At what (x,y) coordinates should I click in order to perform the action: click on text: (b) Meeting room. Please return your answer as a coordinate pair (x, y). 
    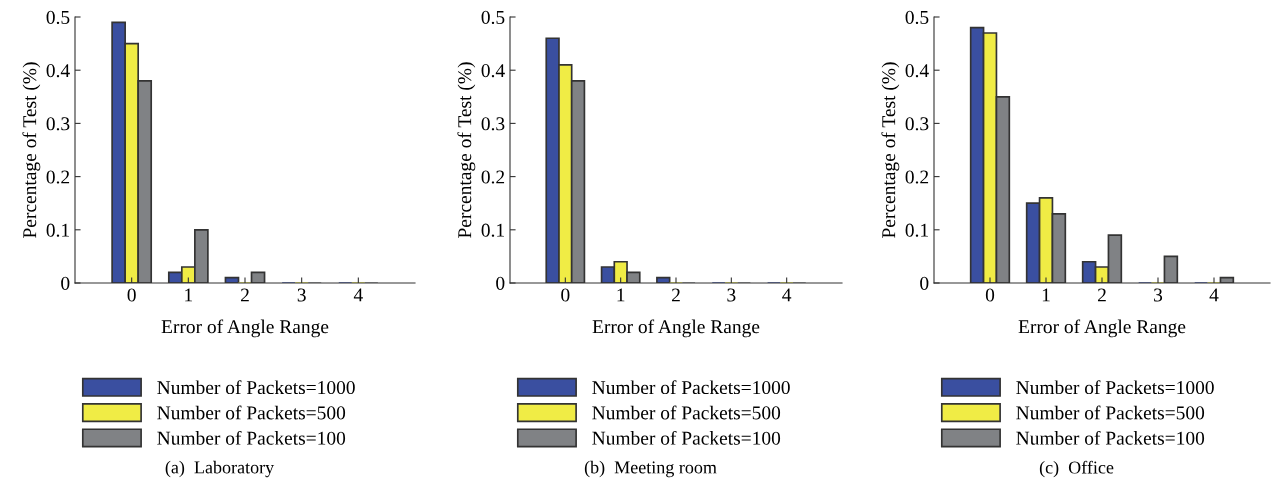
    Looking at the image, I should click on (650, 469).